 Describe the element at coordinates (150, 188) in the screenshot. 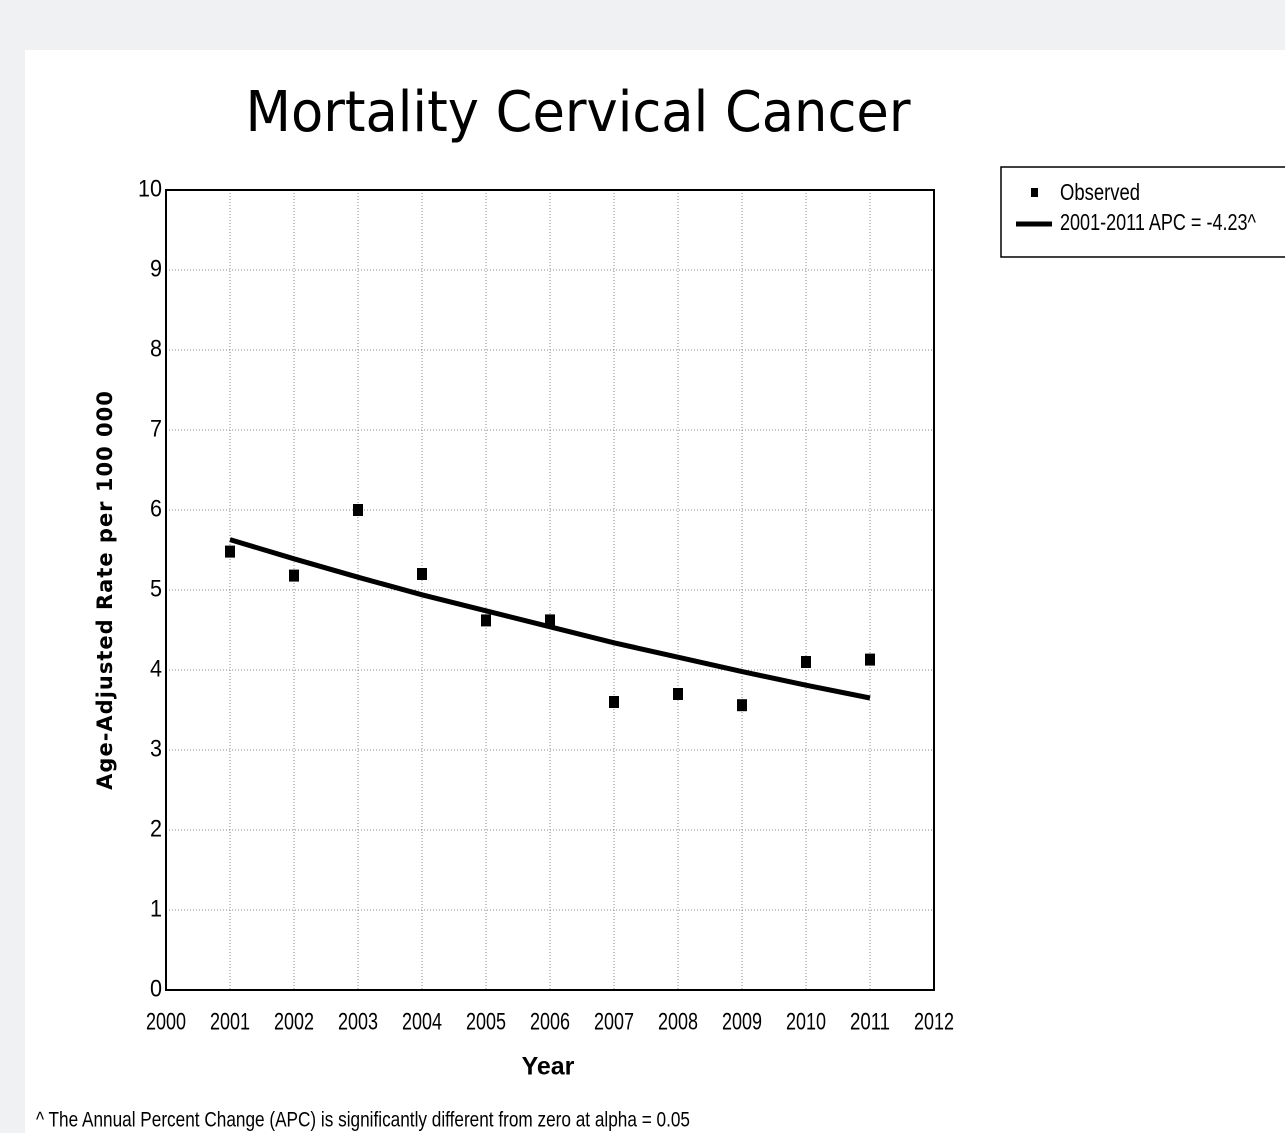

I see `y-tick-label: 10` at that location.